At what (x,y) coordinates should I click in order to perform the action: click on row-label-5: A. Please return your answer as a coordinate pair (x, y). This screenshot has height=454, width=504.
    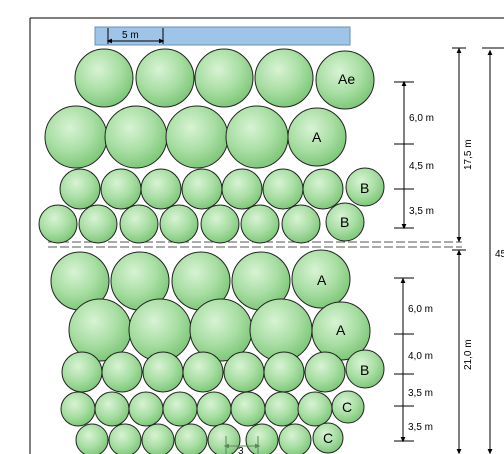
    Looking at the image, I should click on (322, 280).